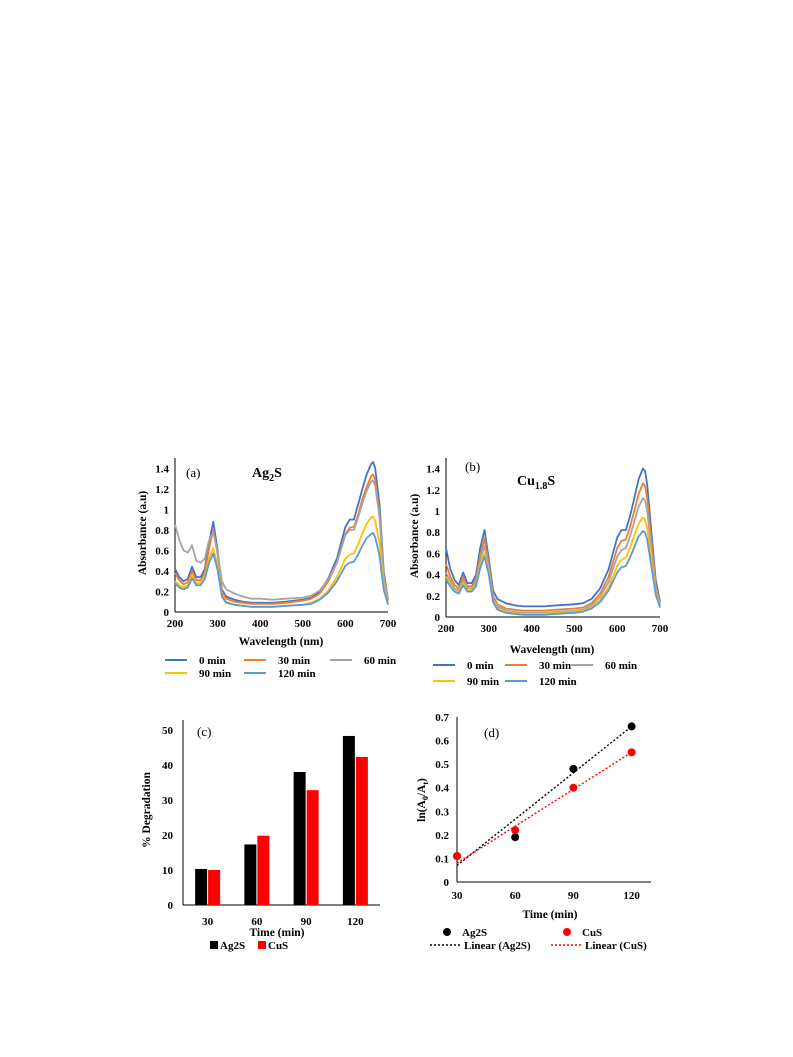  Describe the element at coordinates (168, 871) in the screenshot. I see `y-tick-label: 10` at that location.